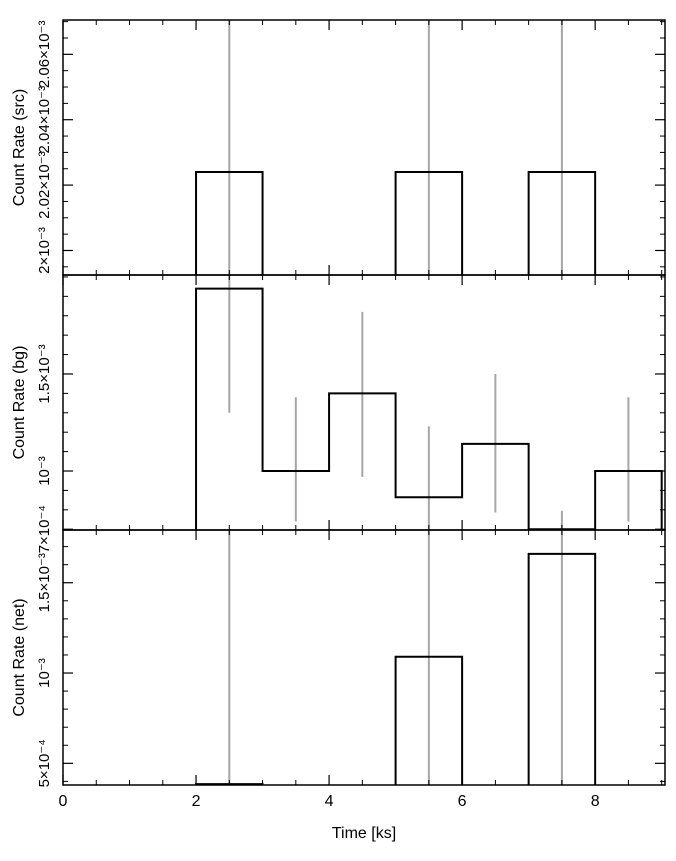 This screenshot has height=861, width=676. I want to click on ytick-label-net-2: 1.5×10⁻³, so click(44, 582).